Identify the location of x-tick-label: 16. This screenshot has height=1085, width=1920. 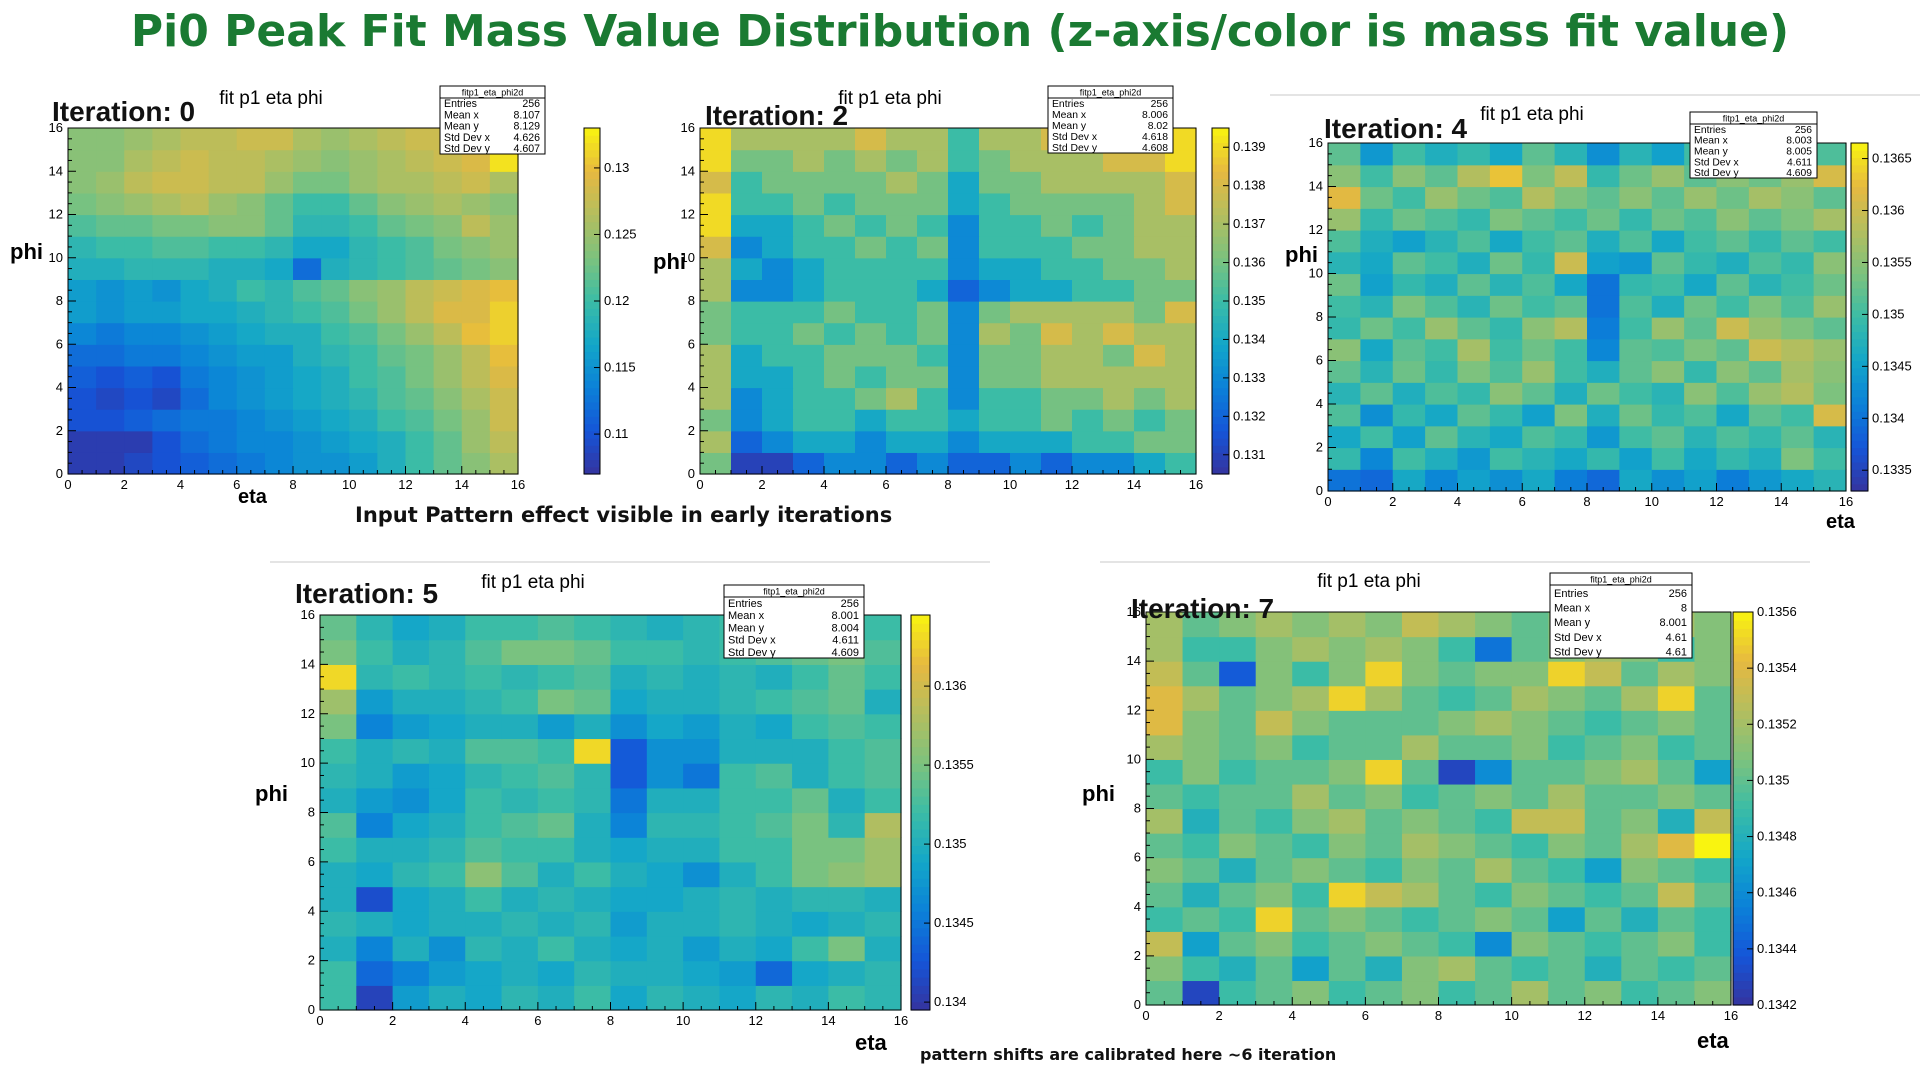
(1731, 1015).